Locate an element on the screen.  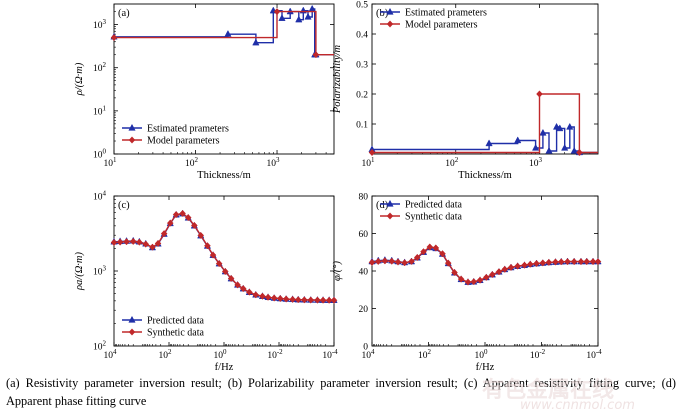
y-tick-label: 10¹ is located at coordinates (100, 110).